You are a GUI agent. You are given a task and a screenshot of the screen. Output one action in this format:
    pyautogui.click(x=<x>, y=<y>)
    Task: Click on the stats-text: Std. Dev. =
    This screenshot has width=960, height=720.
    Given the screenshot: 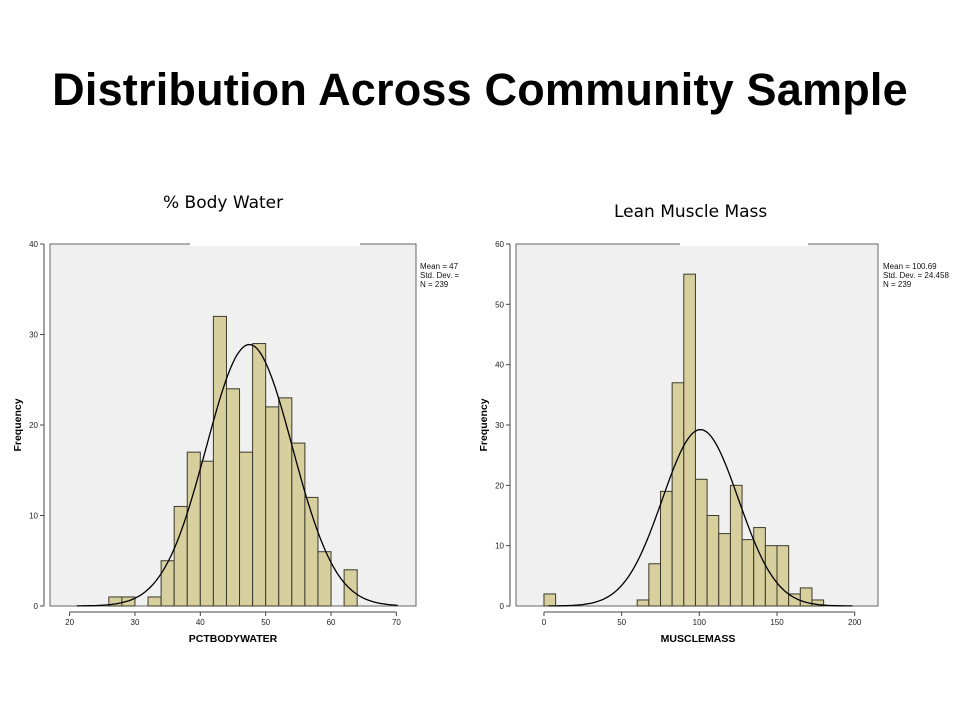 What is the action you would take?
    pyautogui.click(x=440, y=275)
    